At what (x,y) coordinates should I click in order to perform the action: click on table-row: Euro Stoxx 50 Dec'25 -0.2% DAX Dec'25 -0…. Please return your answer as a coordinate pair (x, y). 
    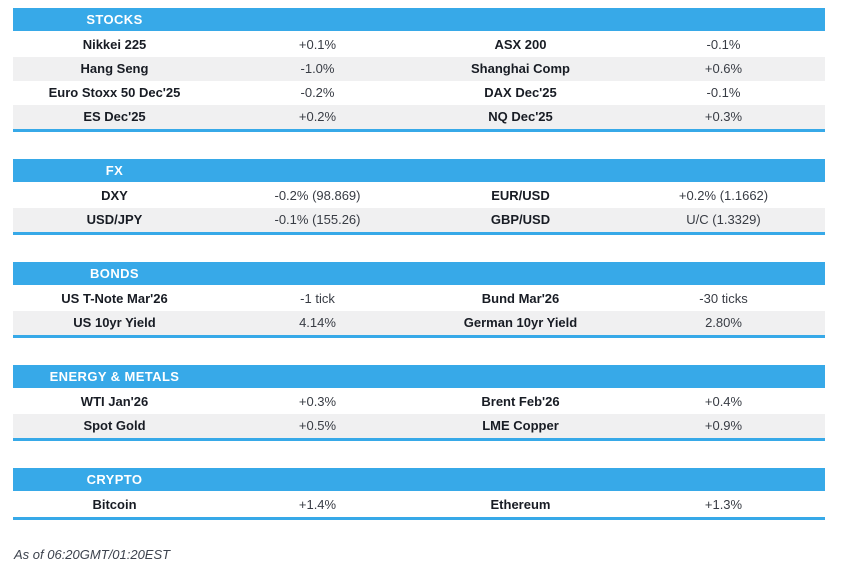
    Looking at the image, I should click on (419, 93).